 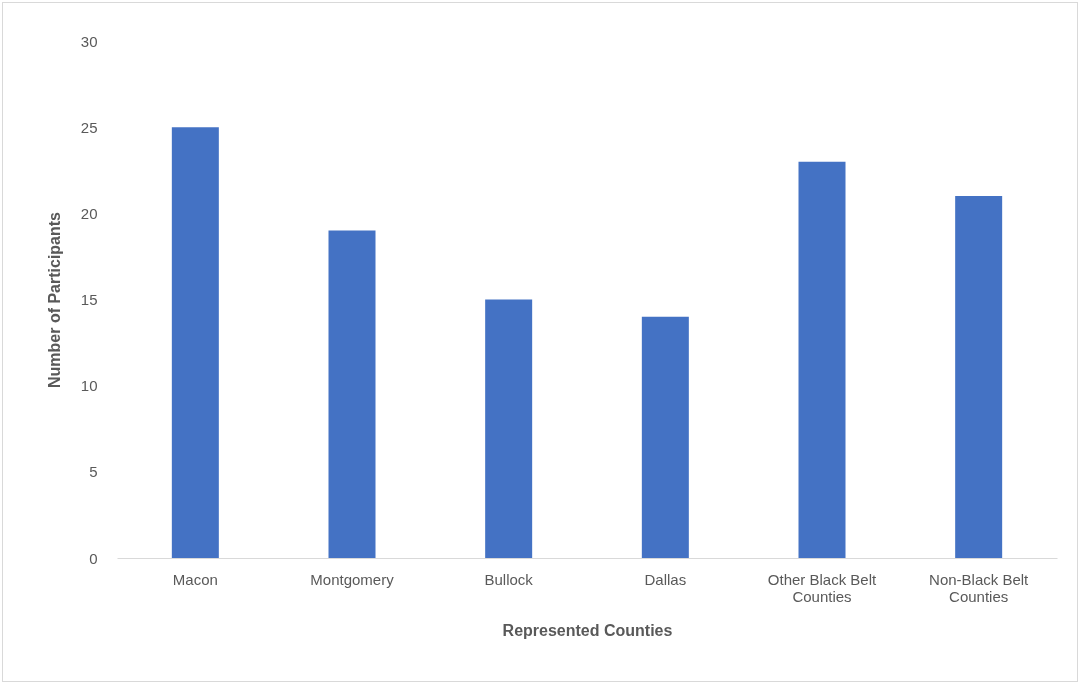 I want to click on x-axis-title: Represented Counties, so click(x=587, y=630).